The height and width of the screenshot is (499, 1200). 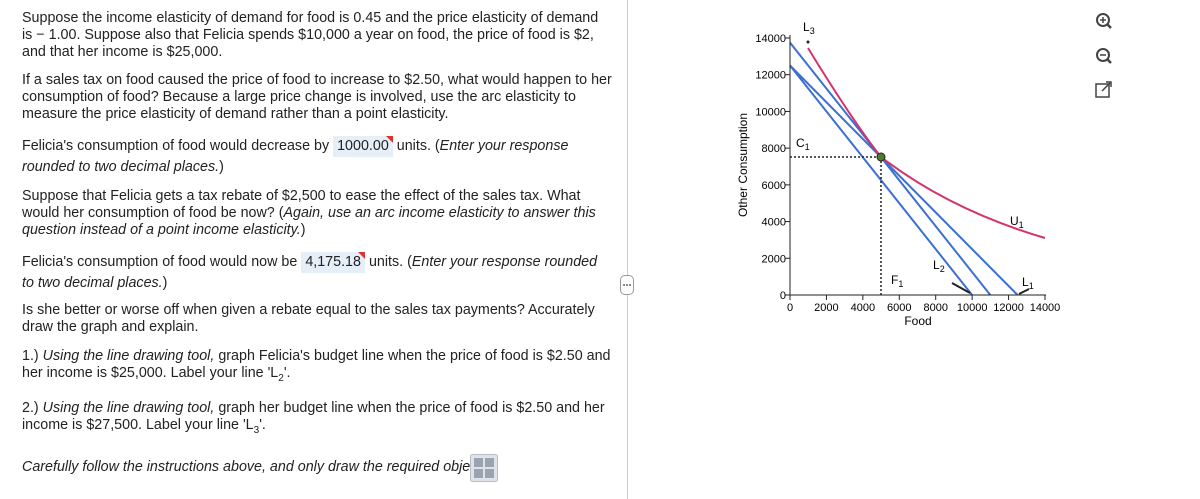 I want to click on y-tick-label: 10000, so click(x=770, y=112).